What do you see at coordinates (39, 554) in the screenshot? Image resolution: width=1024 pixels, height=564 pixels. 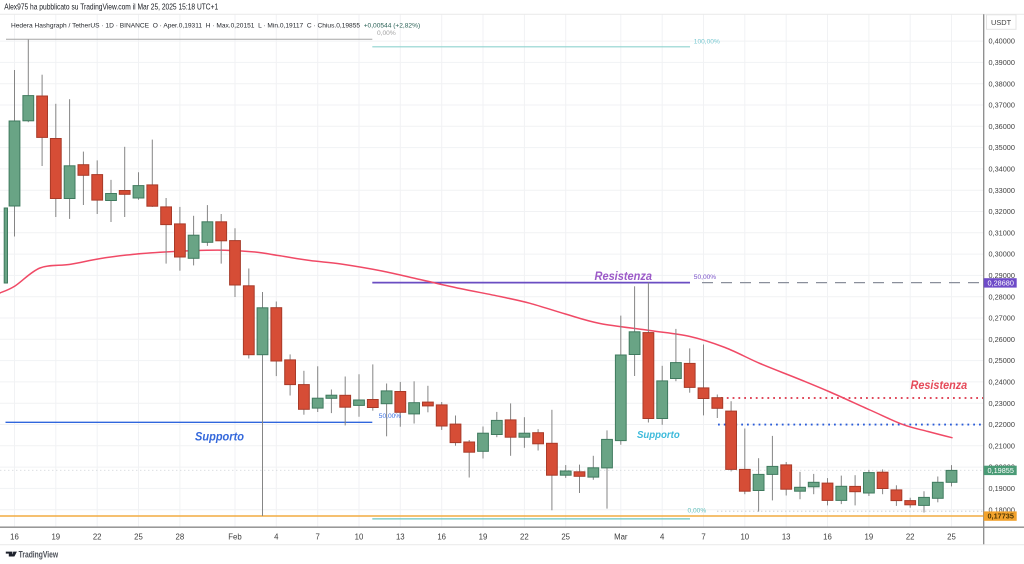 I see `svg-text: TradingView` at bounding box center [39, 554].